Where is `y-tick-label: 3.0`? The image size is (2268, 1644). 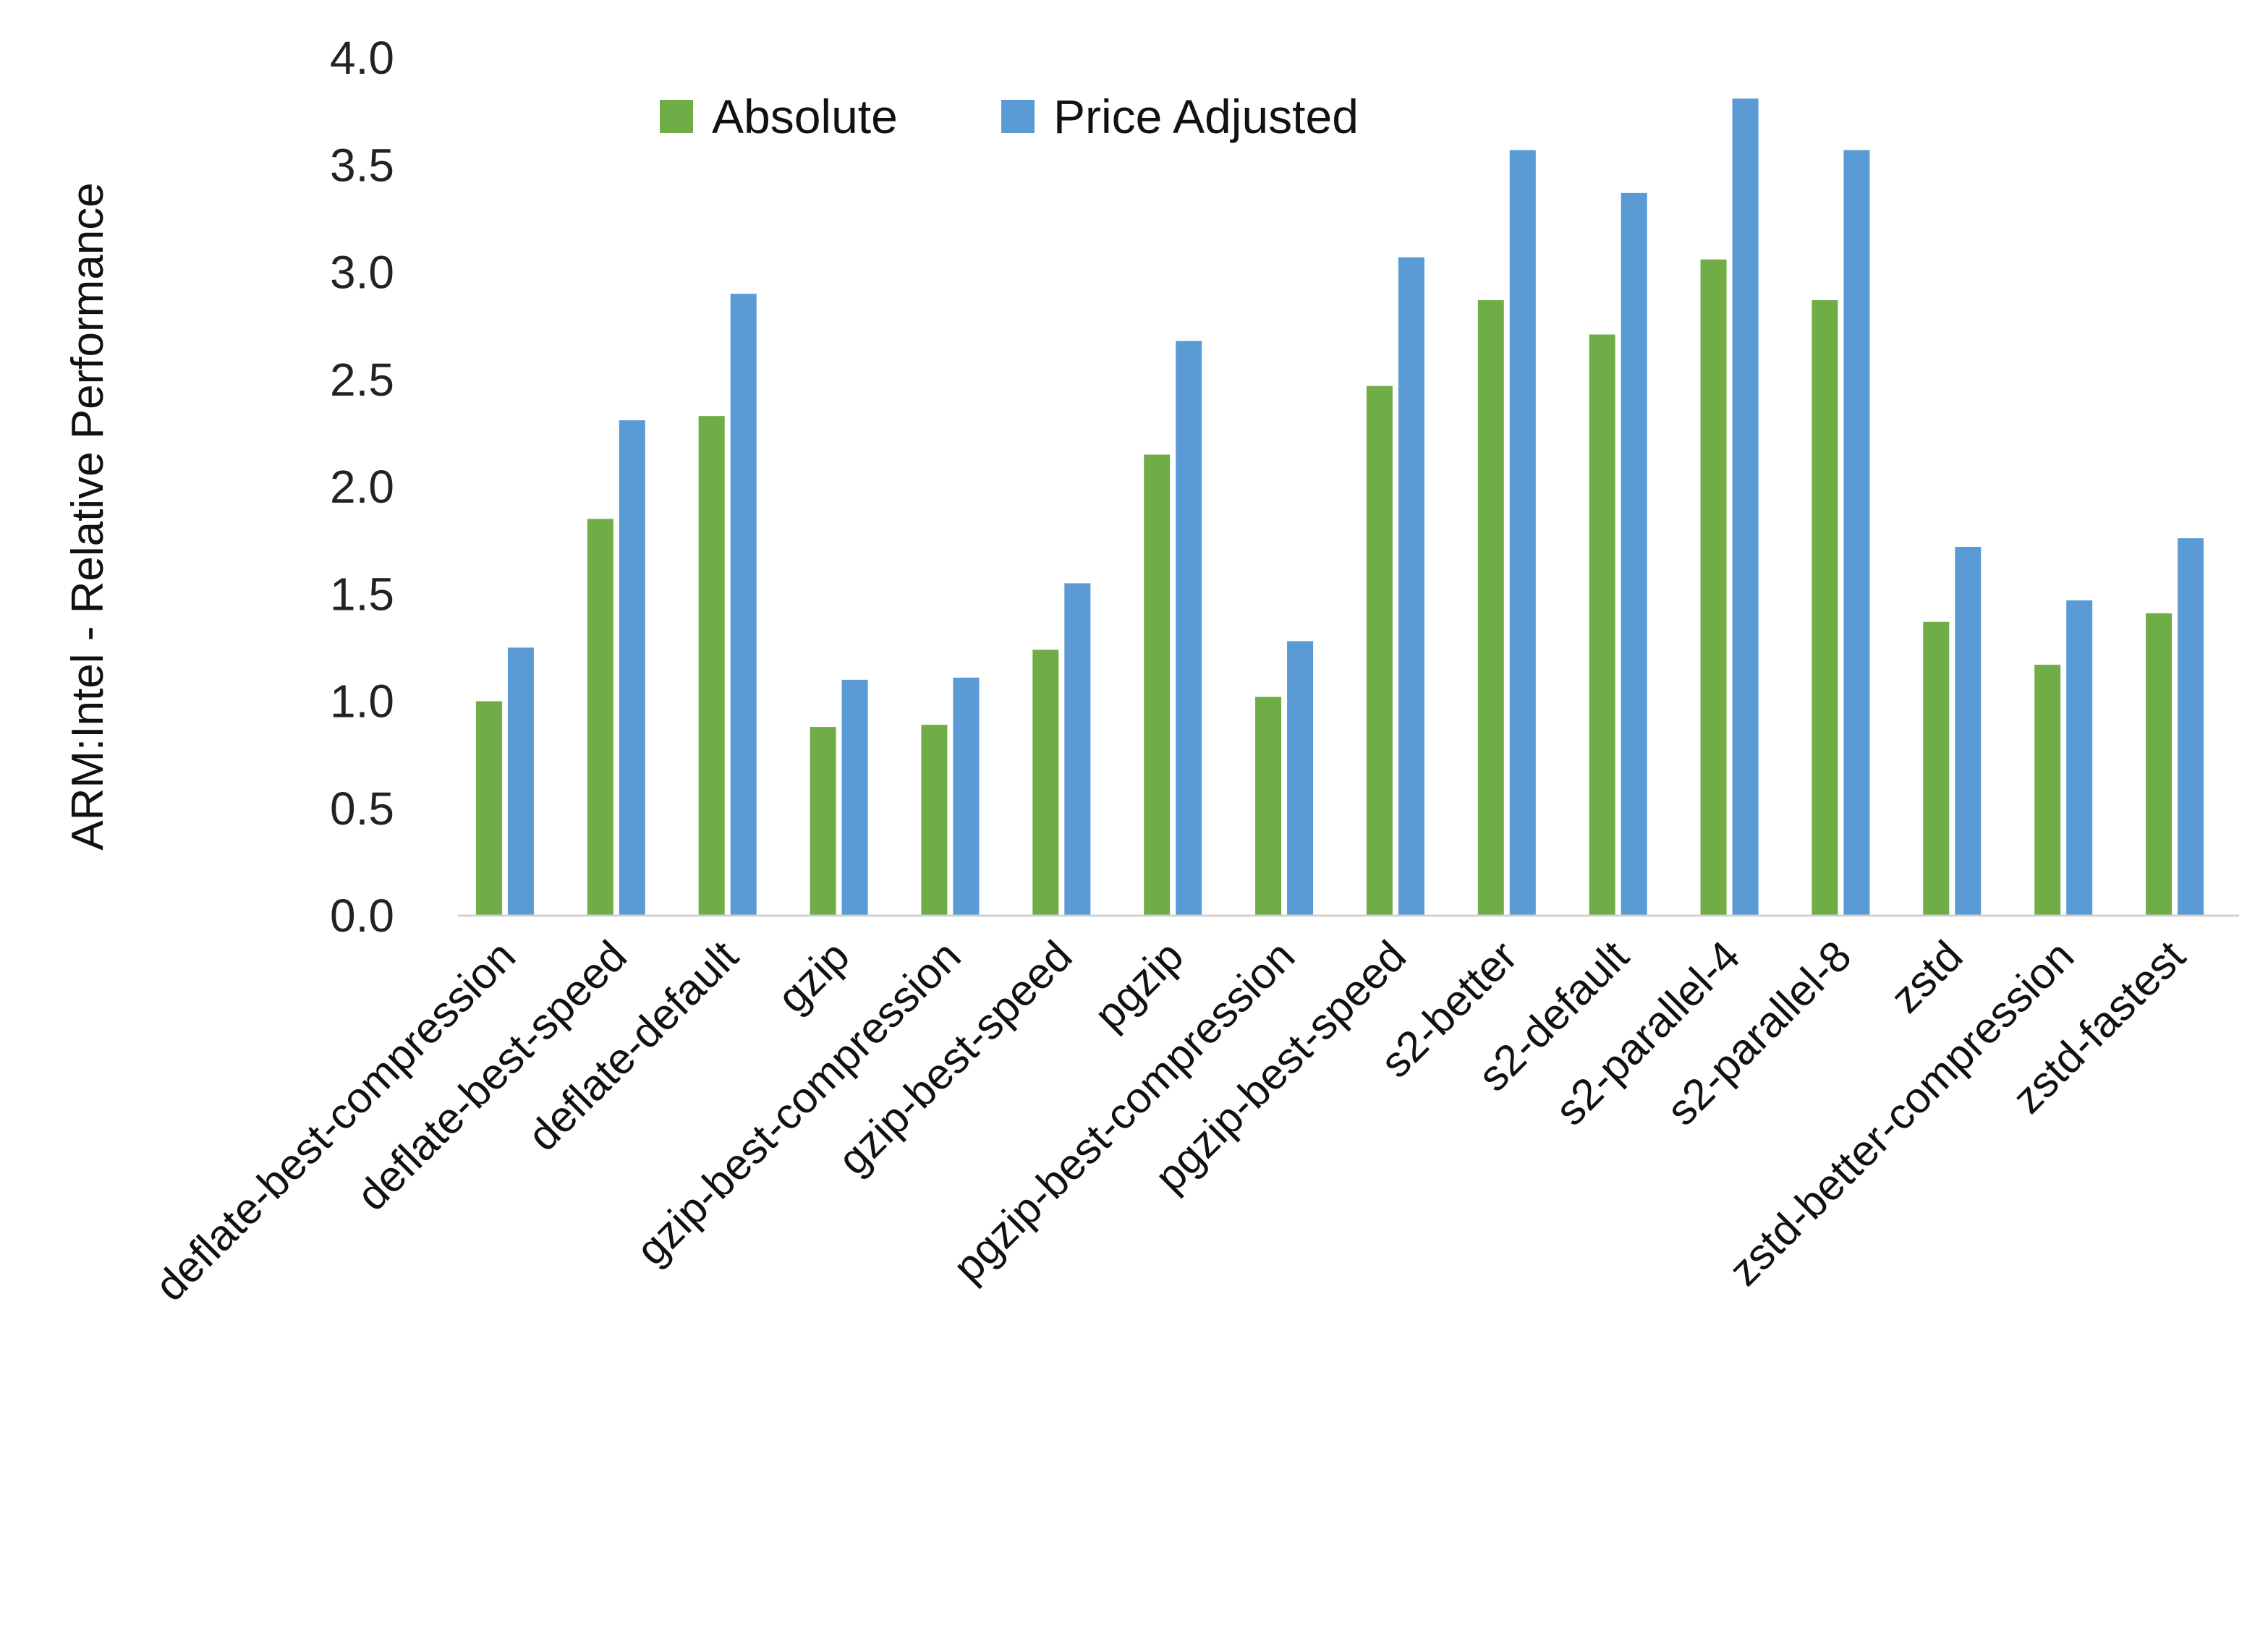
y-tick-label: 3.0 is located at coordinates (362, 273).